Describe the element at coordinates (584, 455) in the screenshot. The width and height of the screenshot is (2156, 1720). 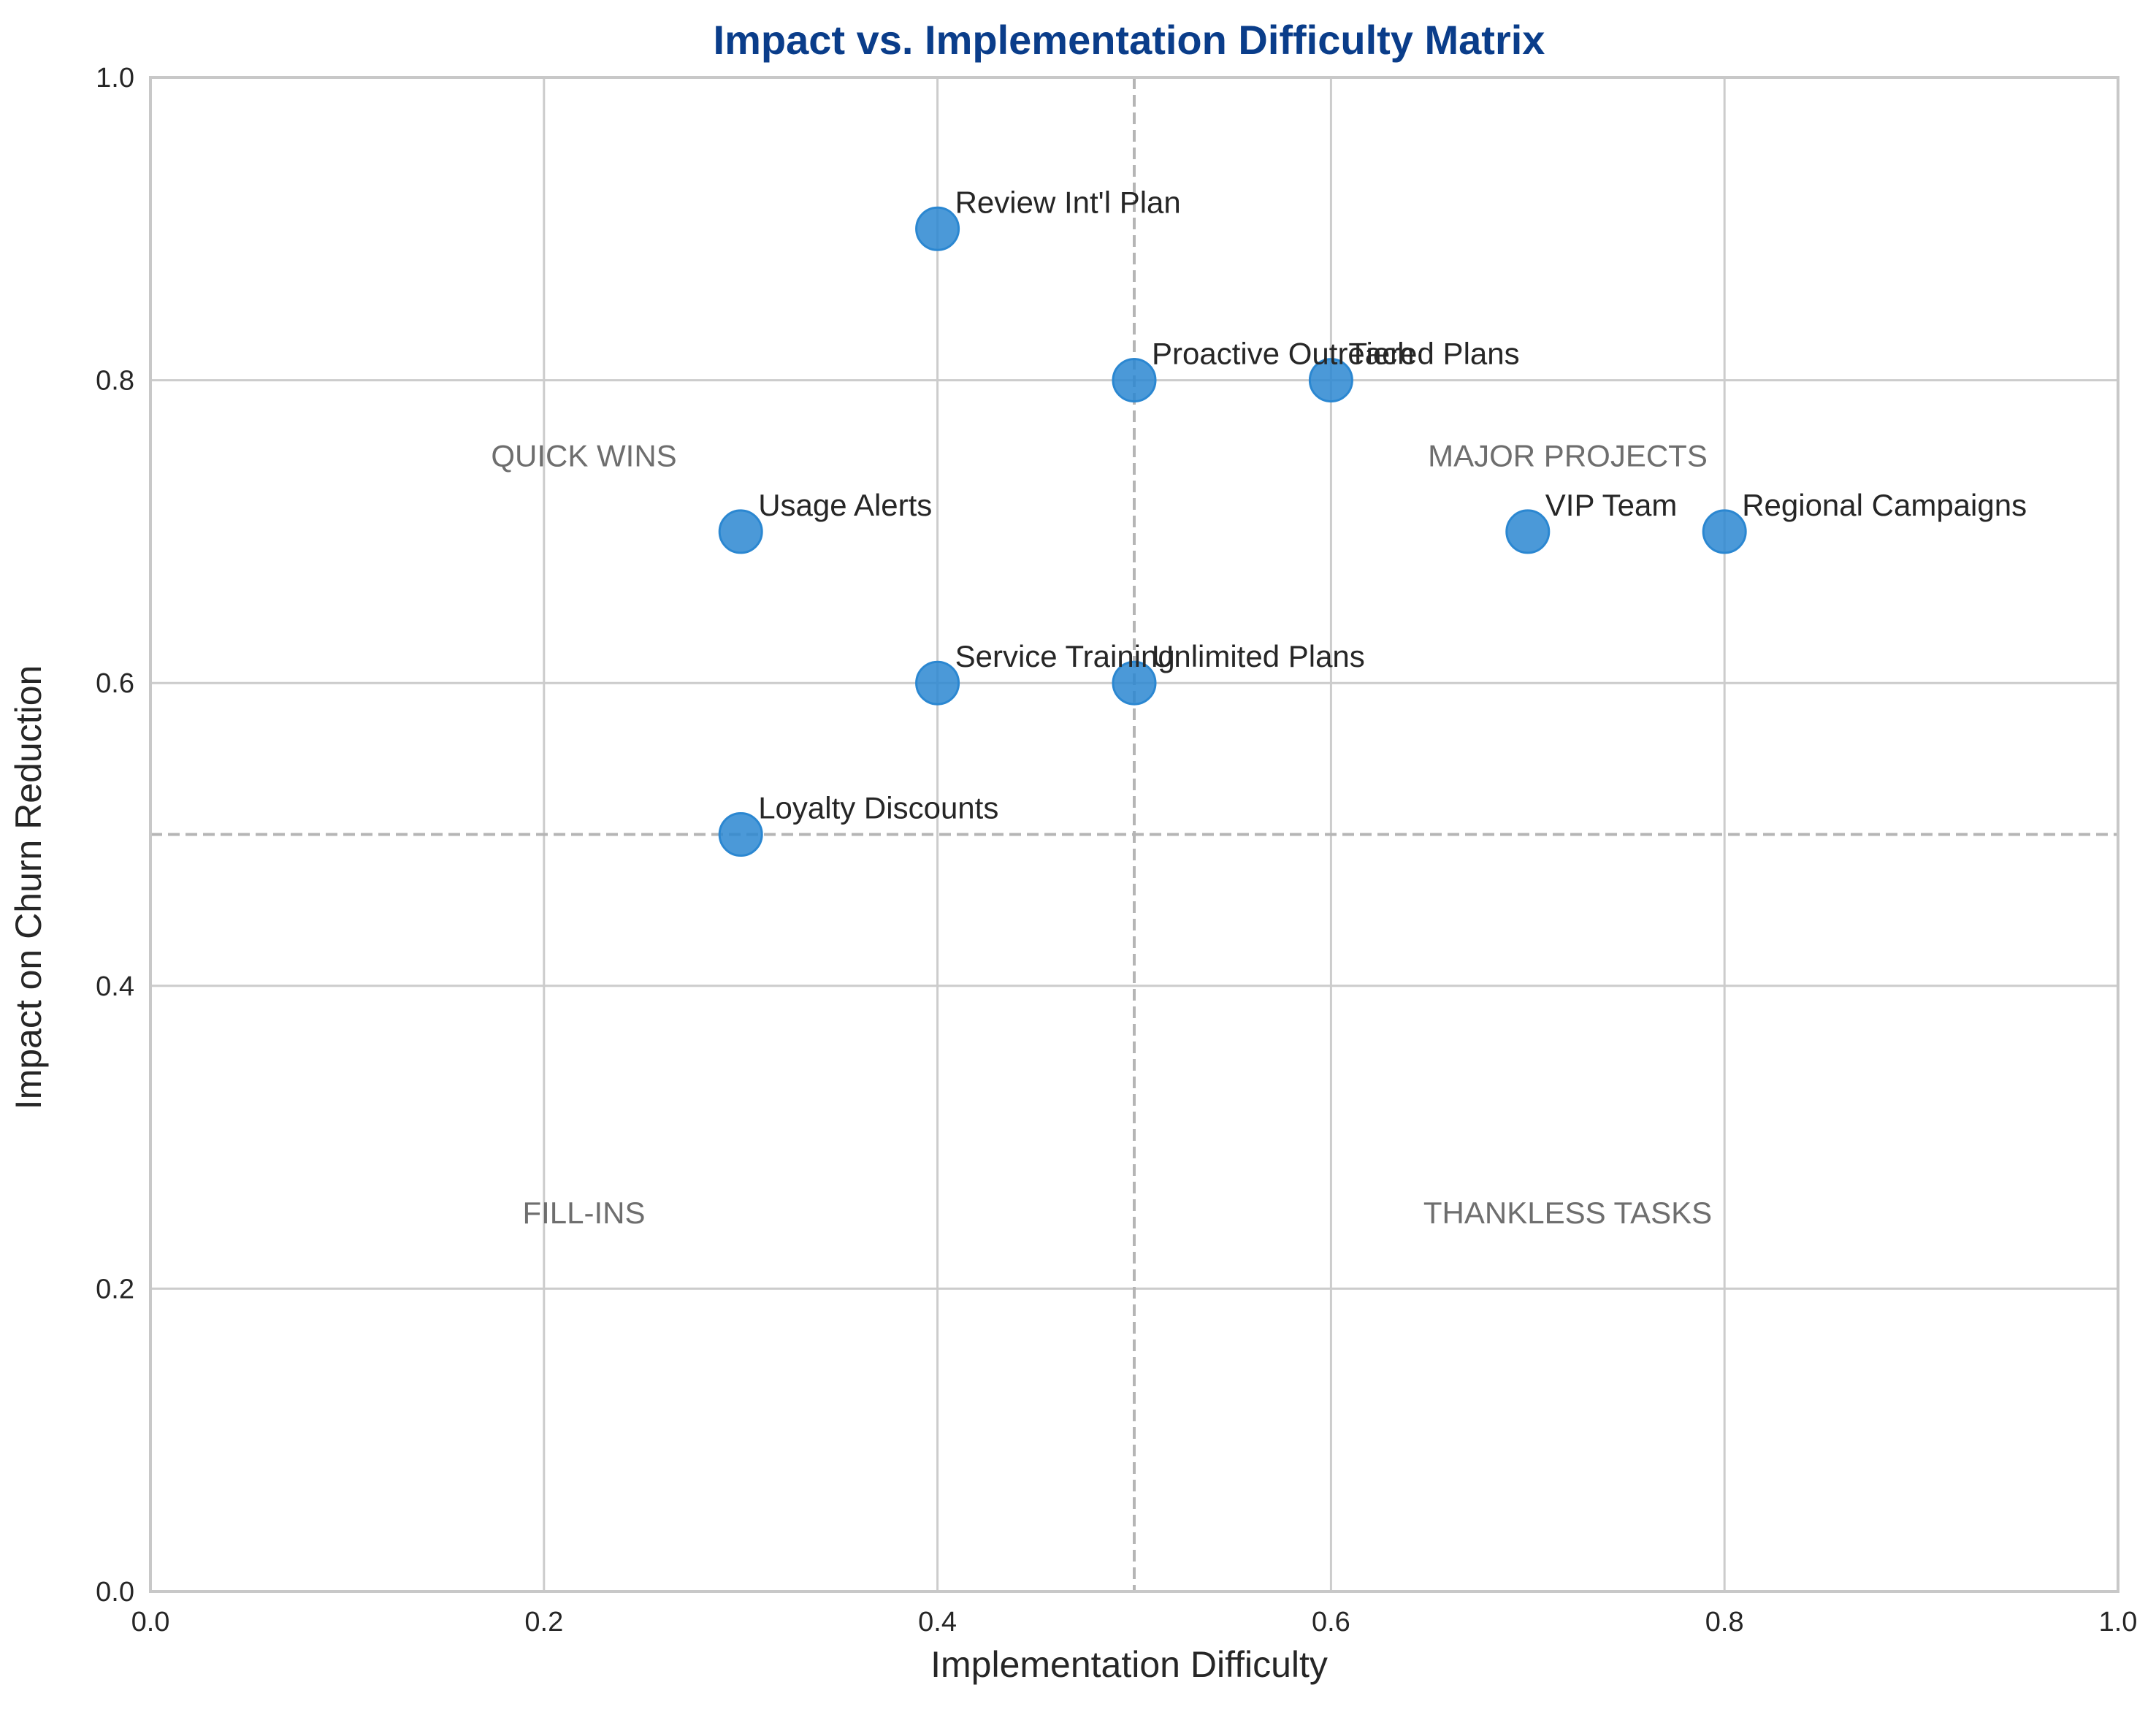
I see `quadrant-label: QUICK WINS` at that location.